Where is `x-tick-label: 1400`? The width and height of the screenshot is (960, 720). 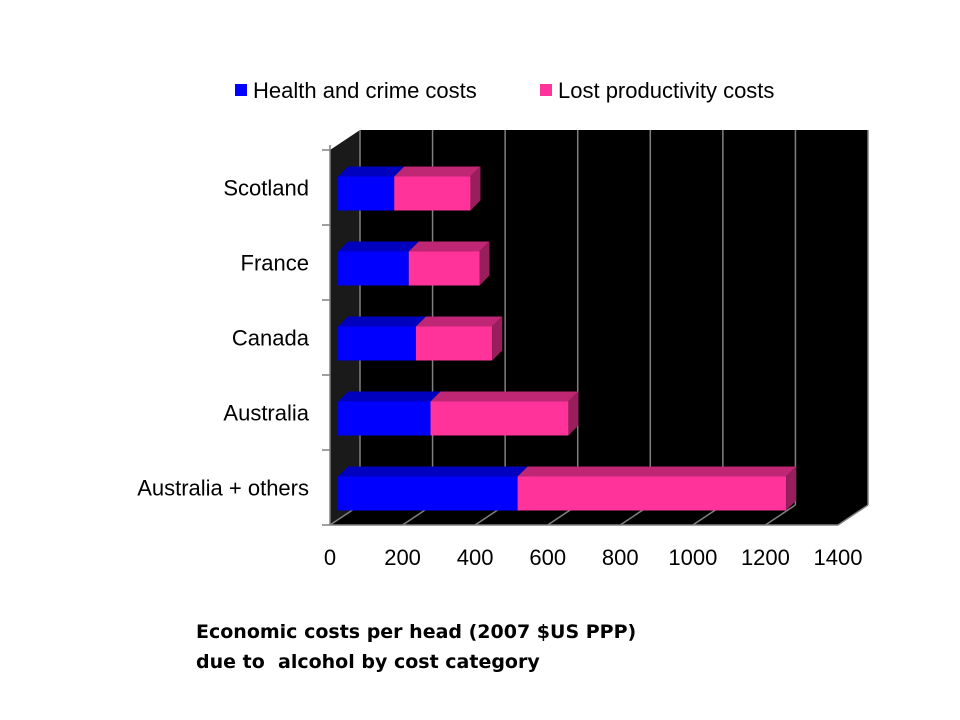
x-tick-label: 1400 is located at coordinates (838, 557).